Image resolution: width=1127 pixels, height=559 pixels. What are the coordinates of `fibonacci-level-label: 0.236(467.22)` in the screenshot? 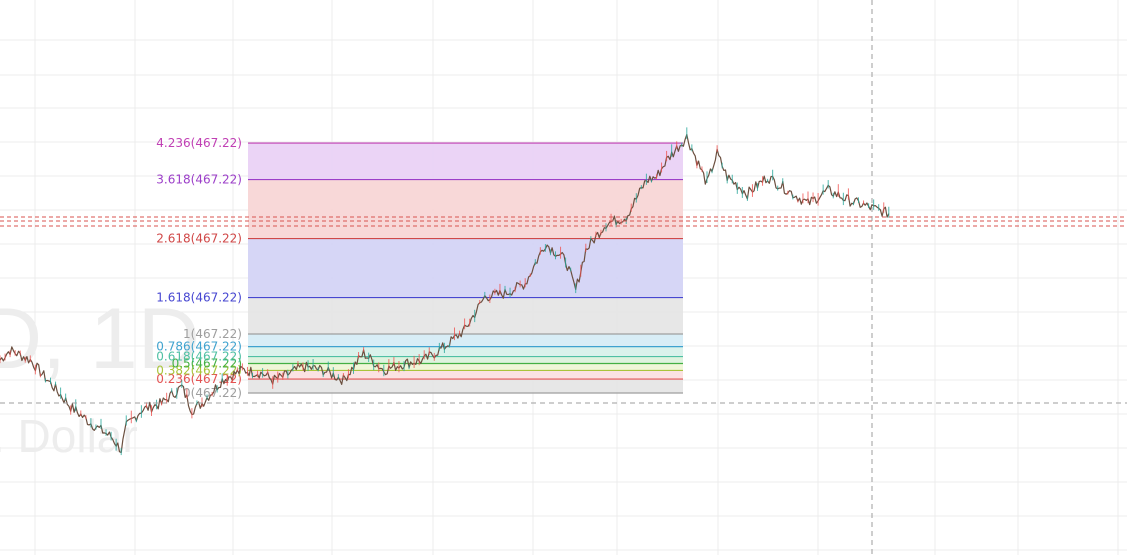 It's located at (199, 379).